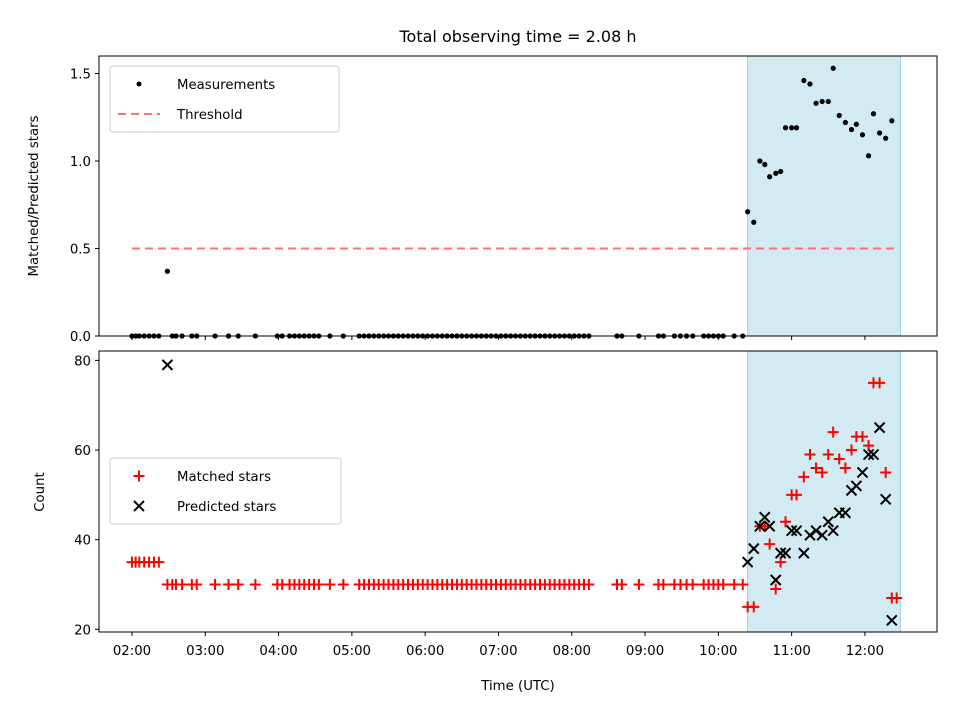 Image resolution: width=960 pixels, height=720 pixels. What do you see at coordinates (84, 206) in the screenshot?
I see `top-y-ticks: 0.0 0.5 1.0 1.5` at bounding box center [84, 206].